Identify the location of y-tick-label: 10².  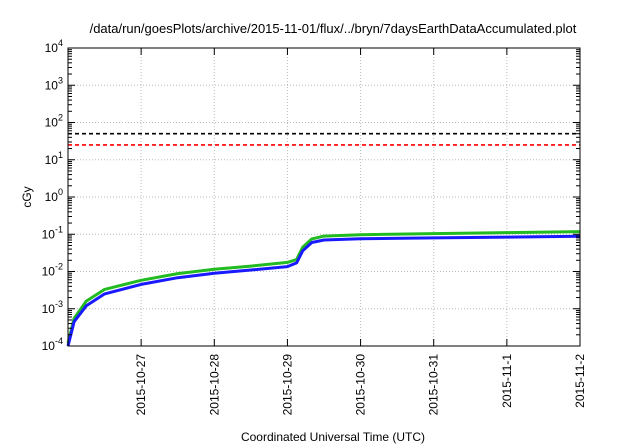
(54, 121).